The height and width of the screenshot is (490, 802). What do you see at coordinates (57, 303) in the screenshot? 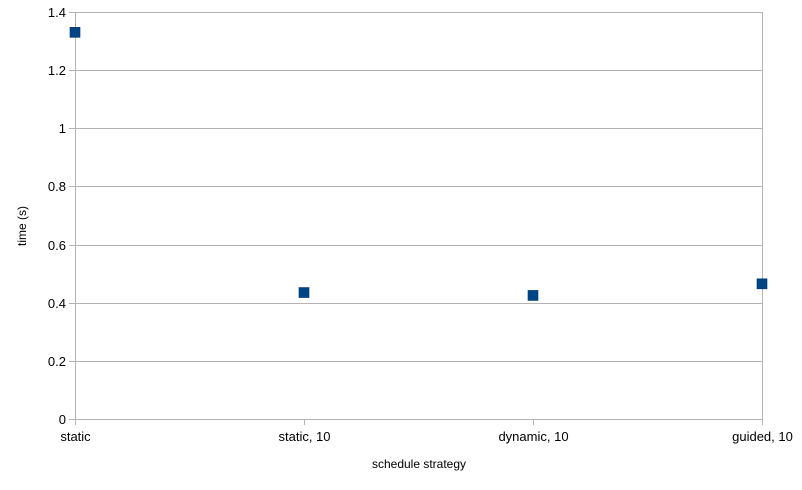
I see `y-tick-label: 0.4` at bounding box center [57, 303].